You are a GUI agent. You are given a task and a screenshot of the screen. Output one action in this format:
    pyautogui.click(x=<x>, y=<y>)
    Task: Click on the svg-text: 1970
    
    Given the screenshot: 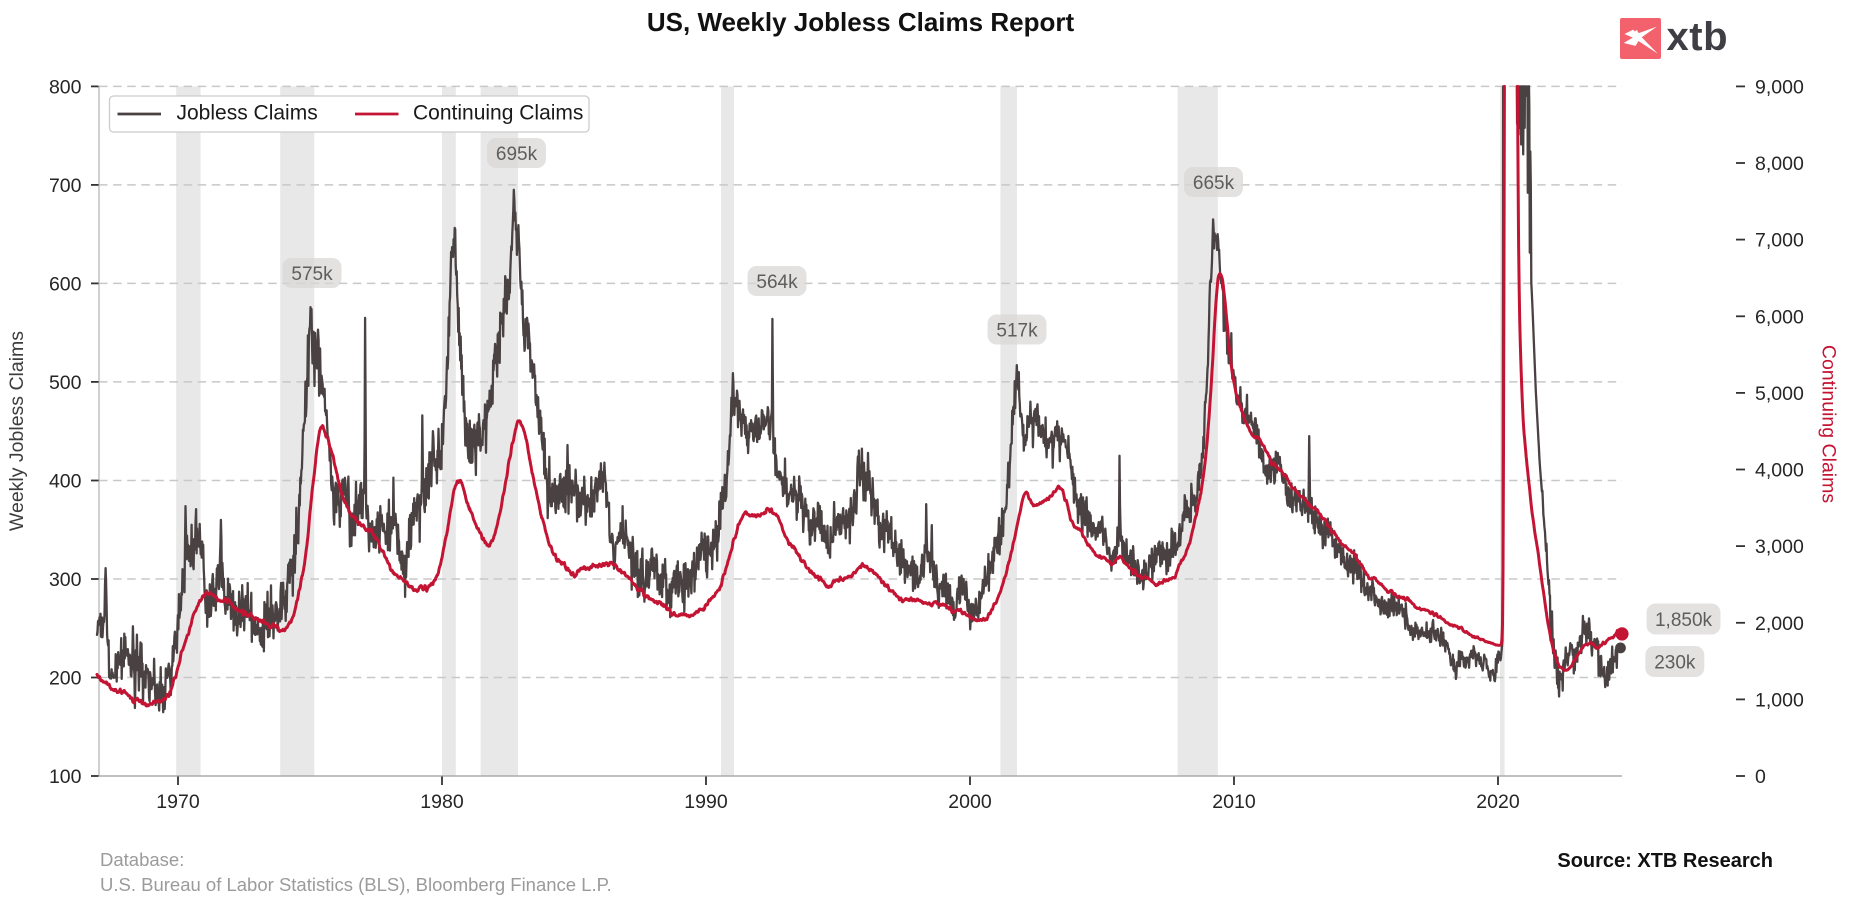 What is the action you would take?
    pyautogui.click(x=178, y=802)
    